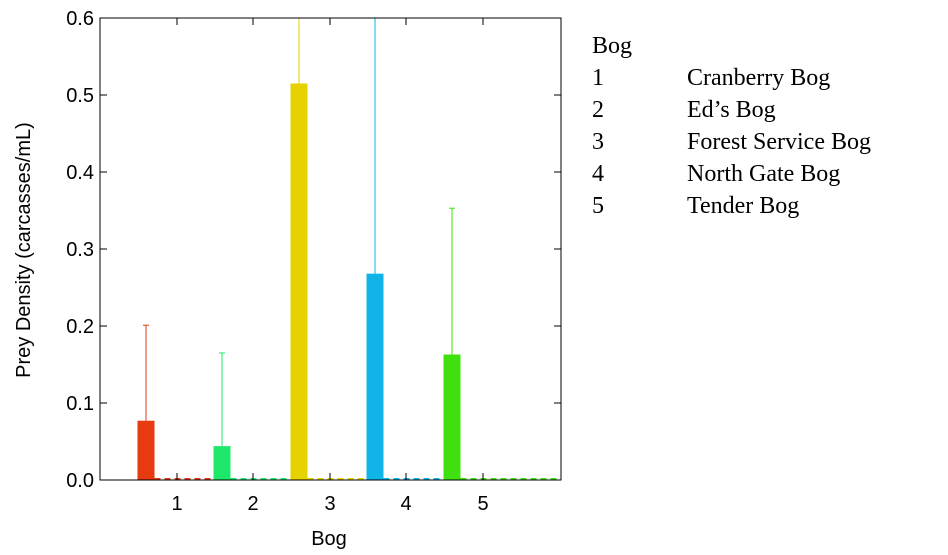 The height and width of the screenshot is (555, 948). What do you see at coordinates (80, 250) in the screenshot?
I see `y-tick-label: 0.3` at bounding box center [80, 250].